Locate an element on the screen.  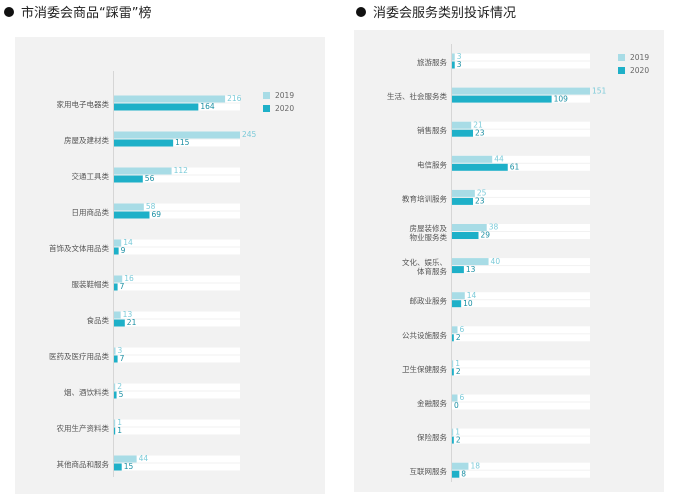
right-chart-title: 消委会服务类别投诉情况 is located at coordinates (445, 13).